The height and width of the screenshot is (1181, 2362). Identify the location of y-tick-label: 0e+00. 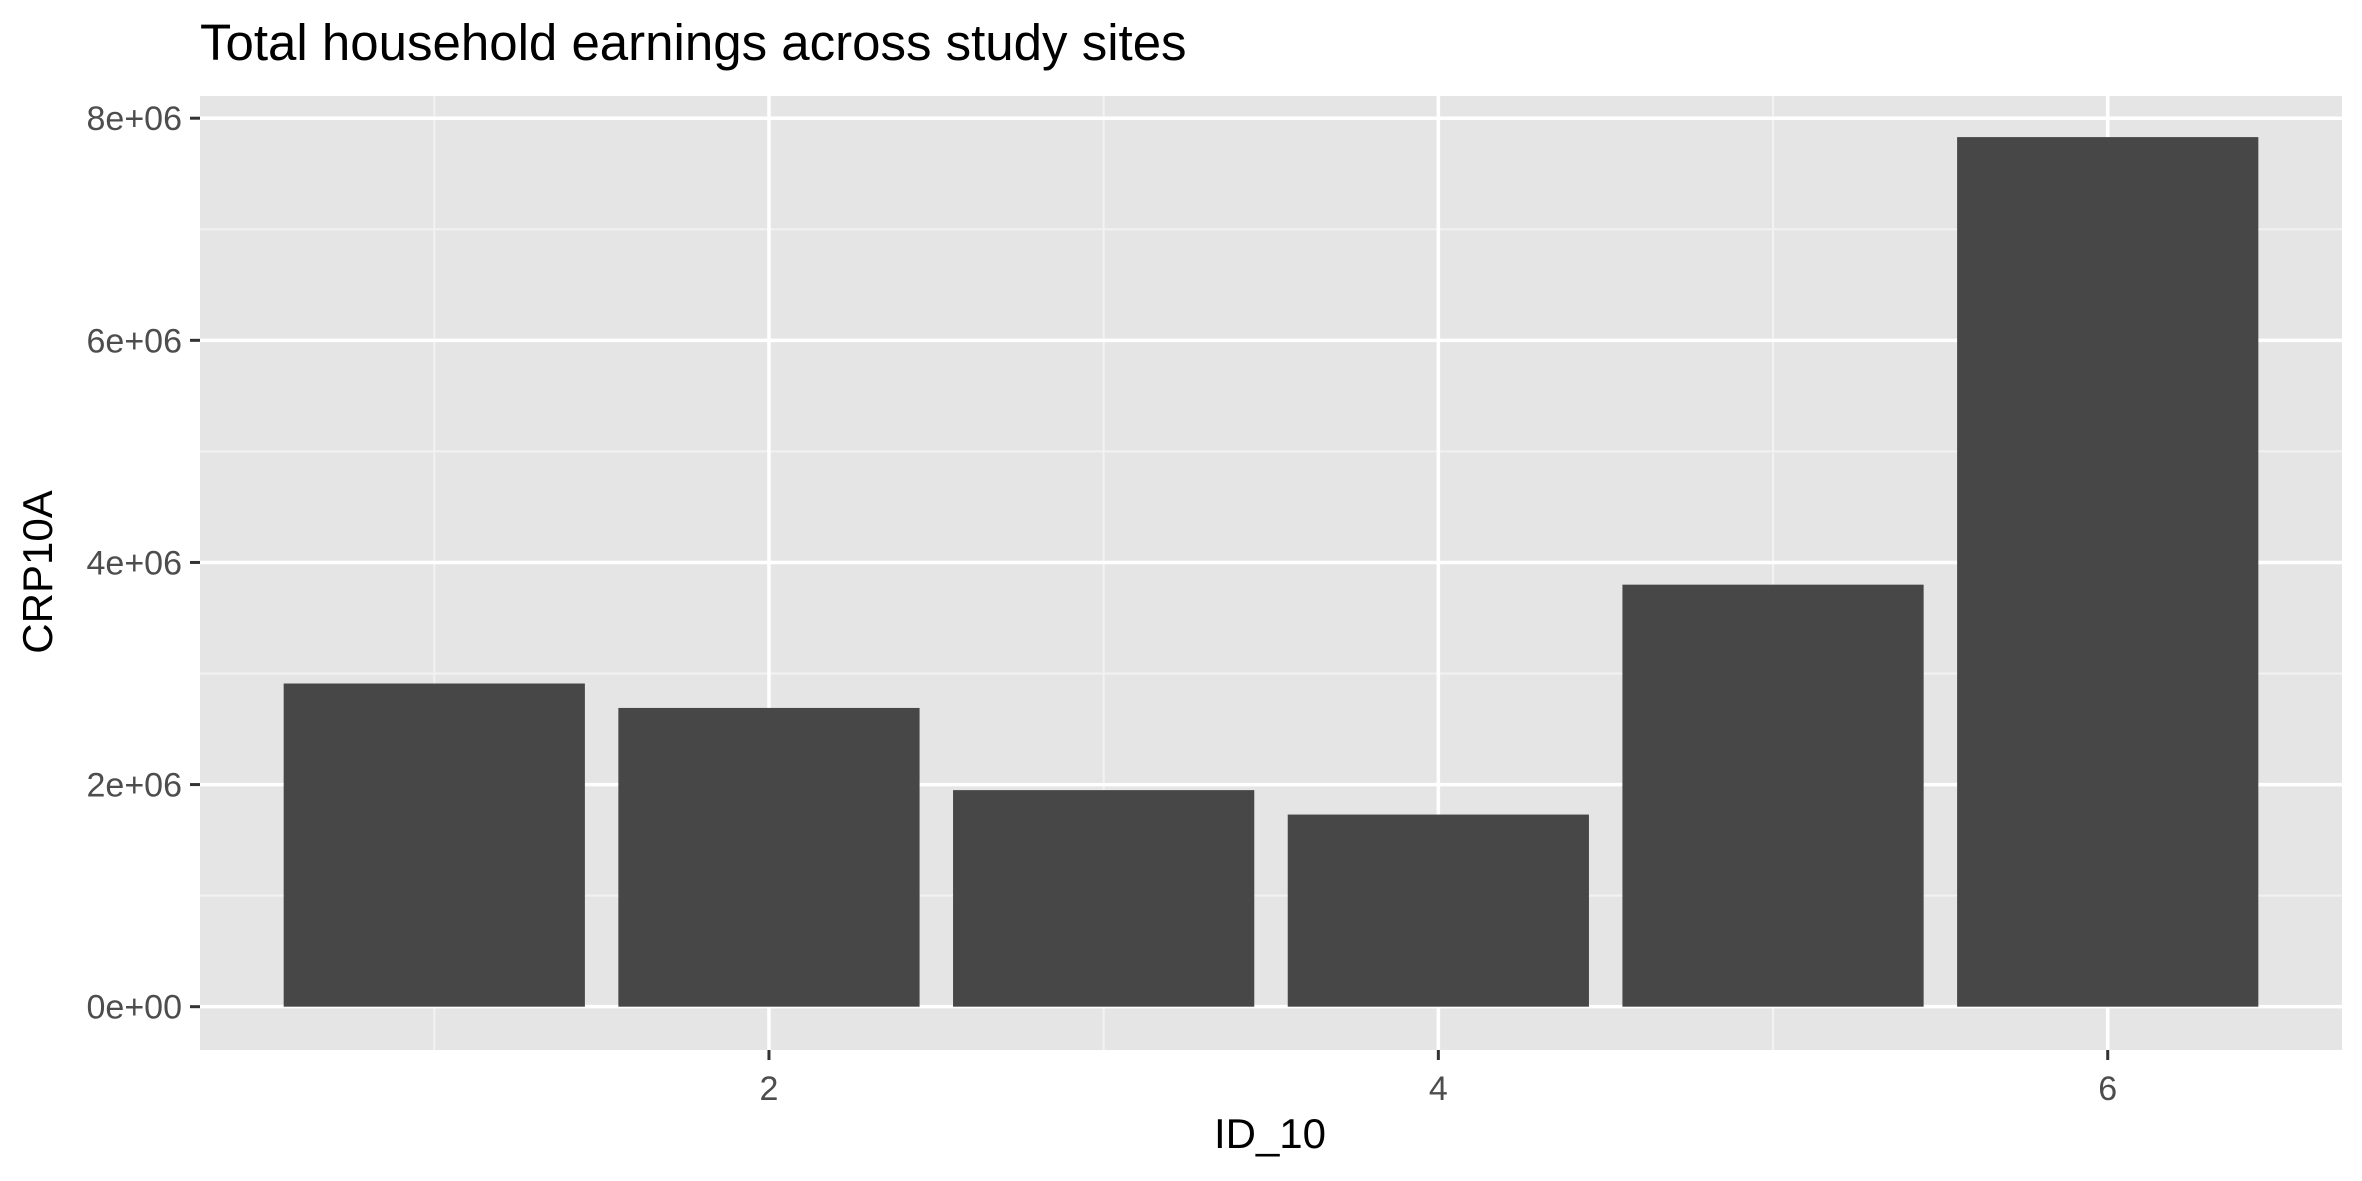
(135, 1008).